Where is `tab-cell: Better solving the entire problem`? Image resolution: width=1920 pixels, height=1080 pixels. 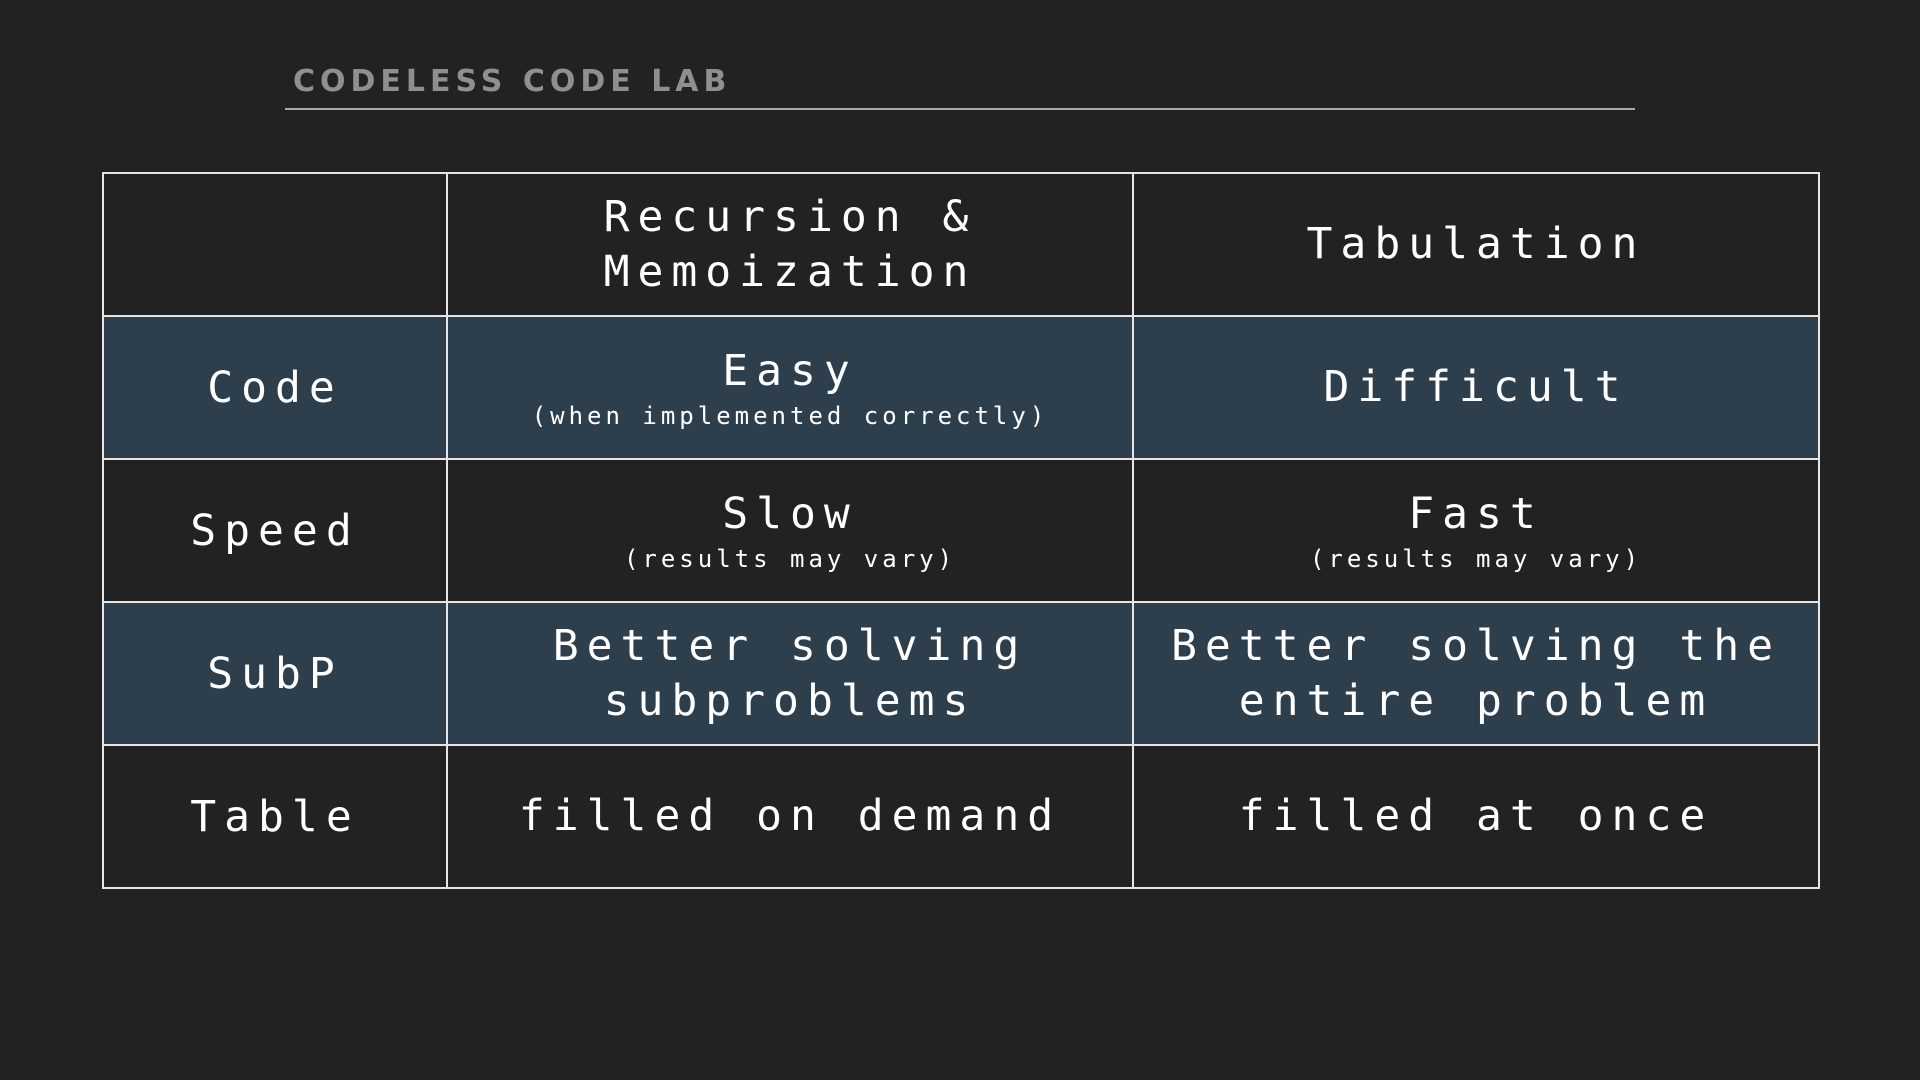
tab-cell: Better solving the entire problem is located at coordinates (1476, 673).